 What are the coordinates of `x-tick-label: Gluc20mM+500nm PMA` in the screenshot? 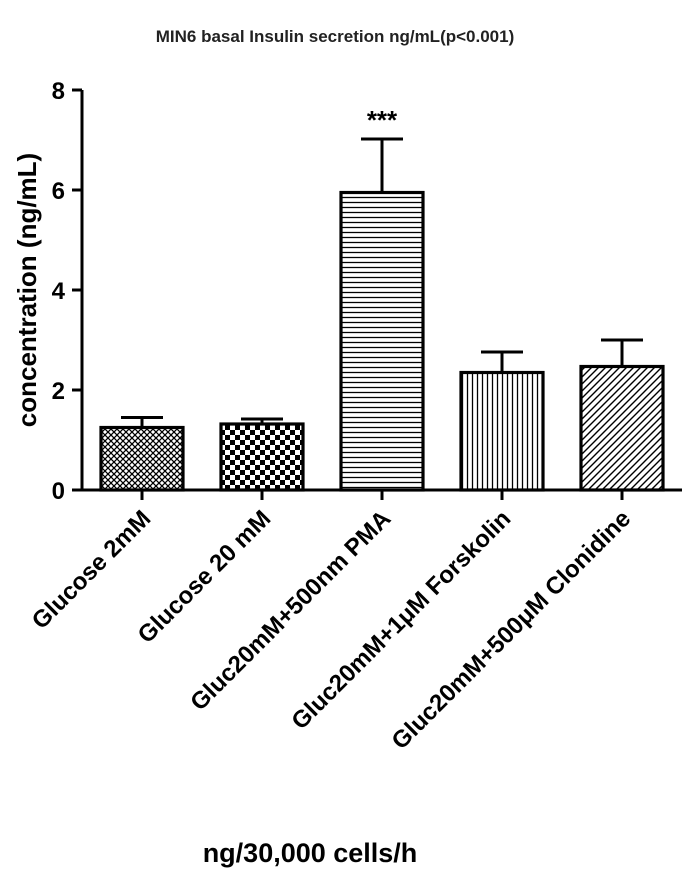 It's located at (290, 610).